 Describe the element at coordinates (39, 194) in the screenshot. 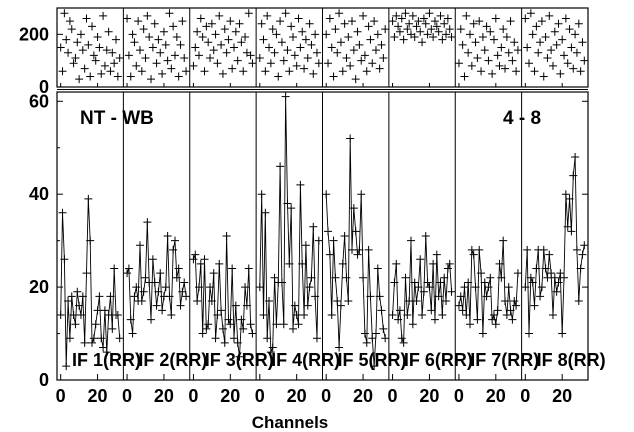

I see `y-tick-label: 40` at that location.